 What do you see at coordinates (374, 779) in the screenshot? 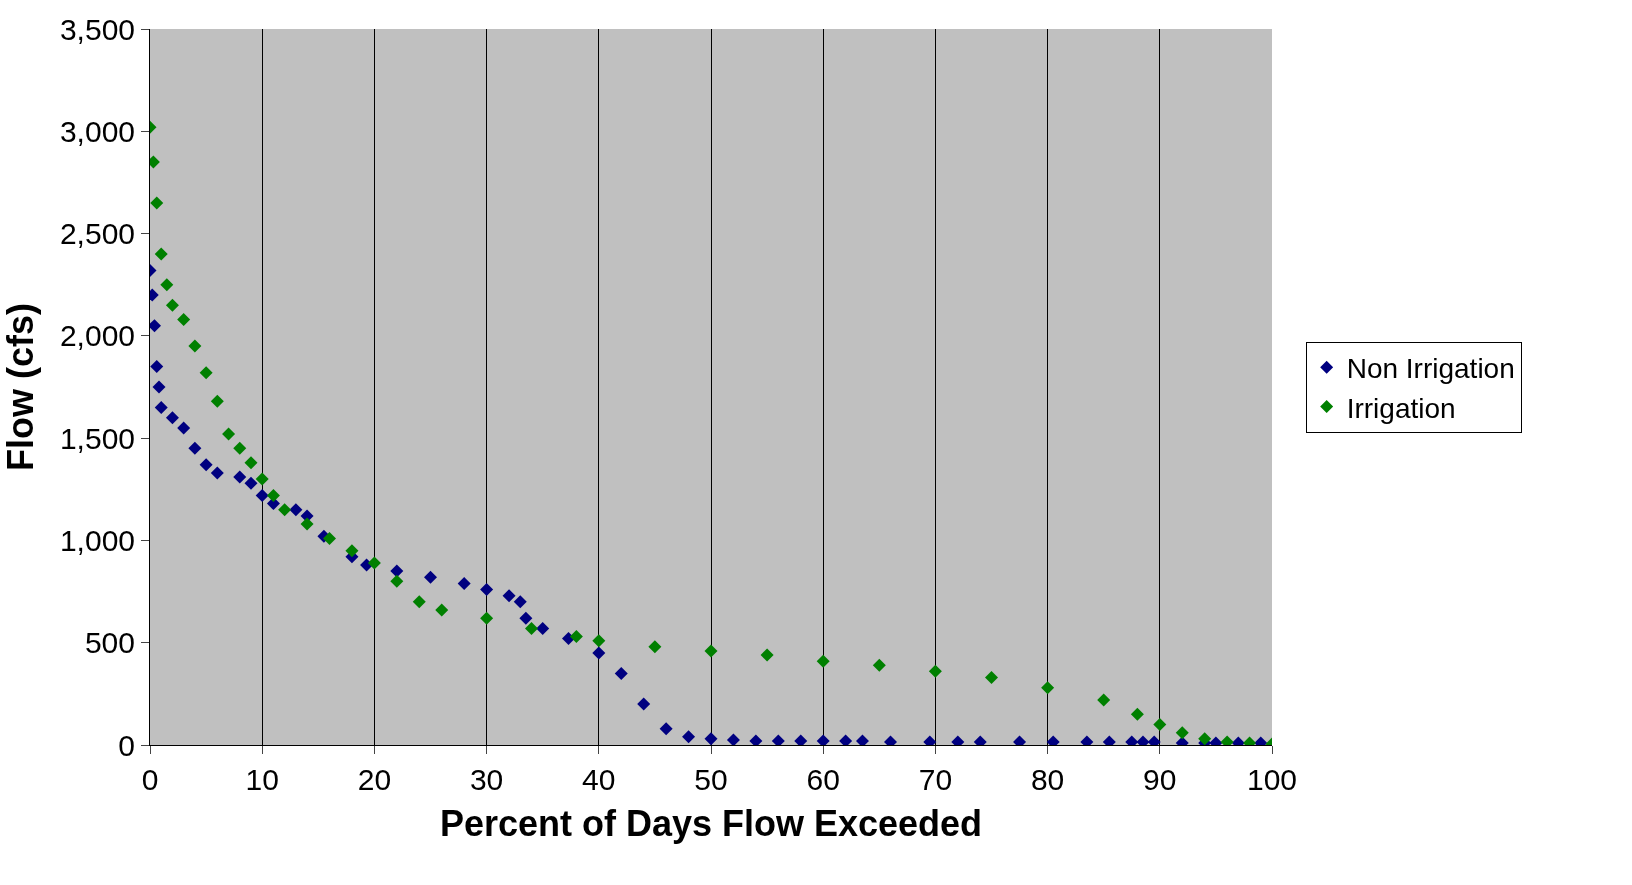
I see `x-tick-label: 20` at bounding box center [374, 779].